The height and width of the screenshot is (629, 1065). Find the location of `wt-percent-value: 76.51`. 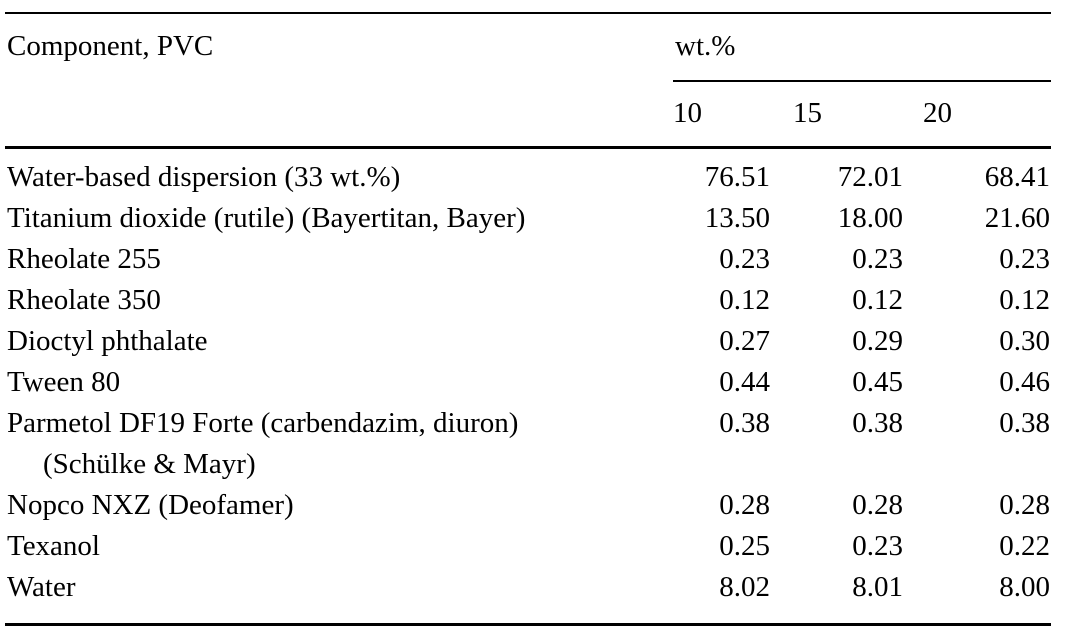

wt-percent-value: 76.51 is located at coordinates (737, 177).